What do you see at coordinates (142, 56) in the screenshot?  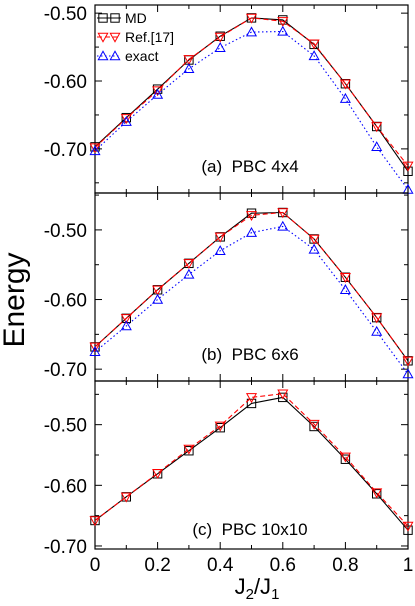 I see `legend-label: exact` at bounding box center [142, 56].